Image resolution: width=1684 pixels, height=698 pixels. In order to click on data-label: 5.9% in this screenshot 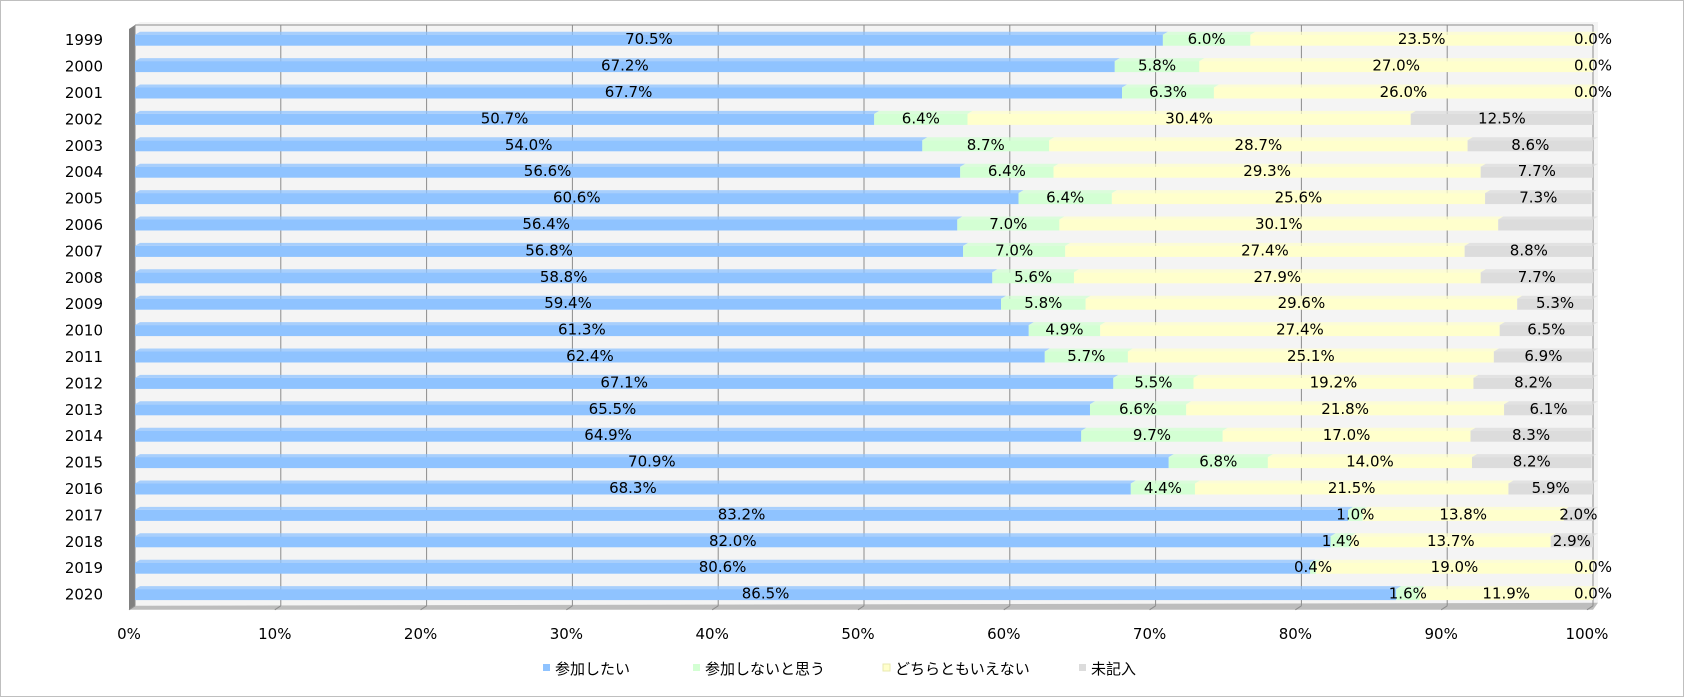, I will do `click(1551, 488)`.